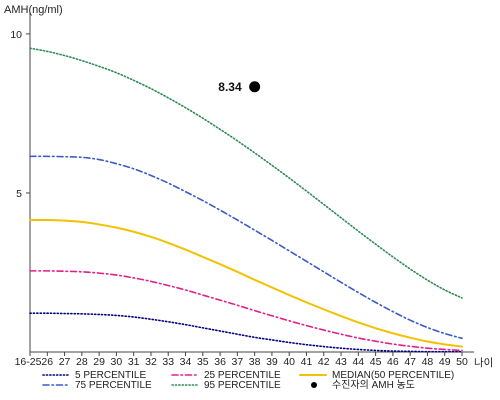 The width and height of the screenshot is (500, 400). What do you see at coordinates (99, 362) in the screenshot?
I see `x-tick-label: 29` at bounding box center [99, 362].